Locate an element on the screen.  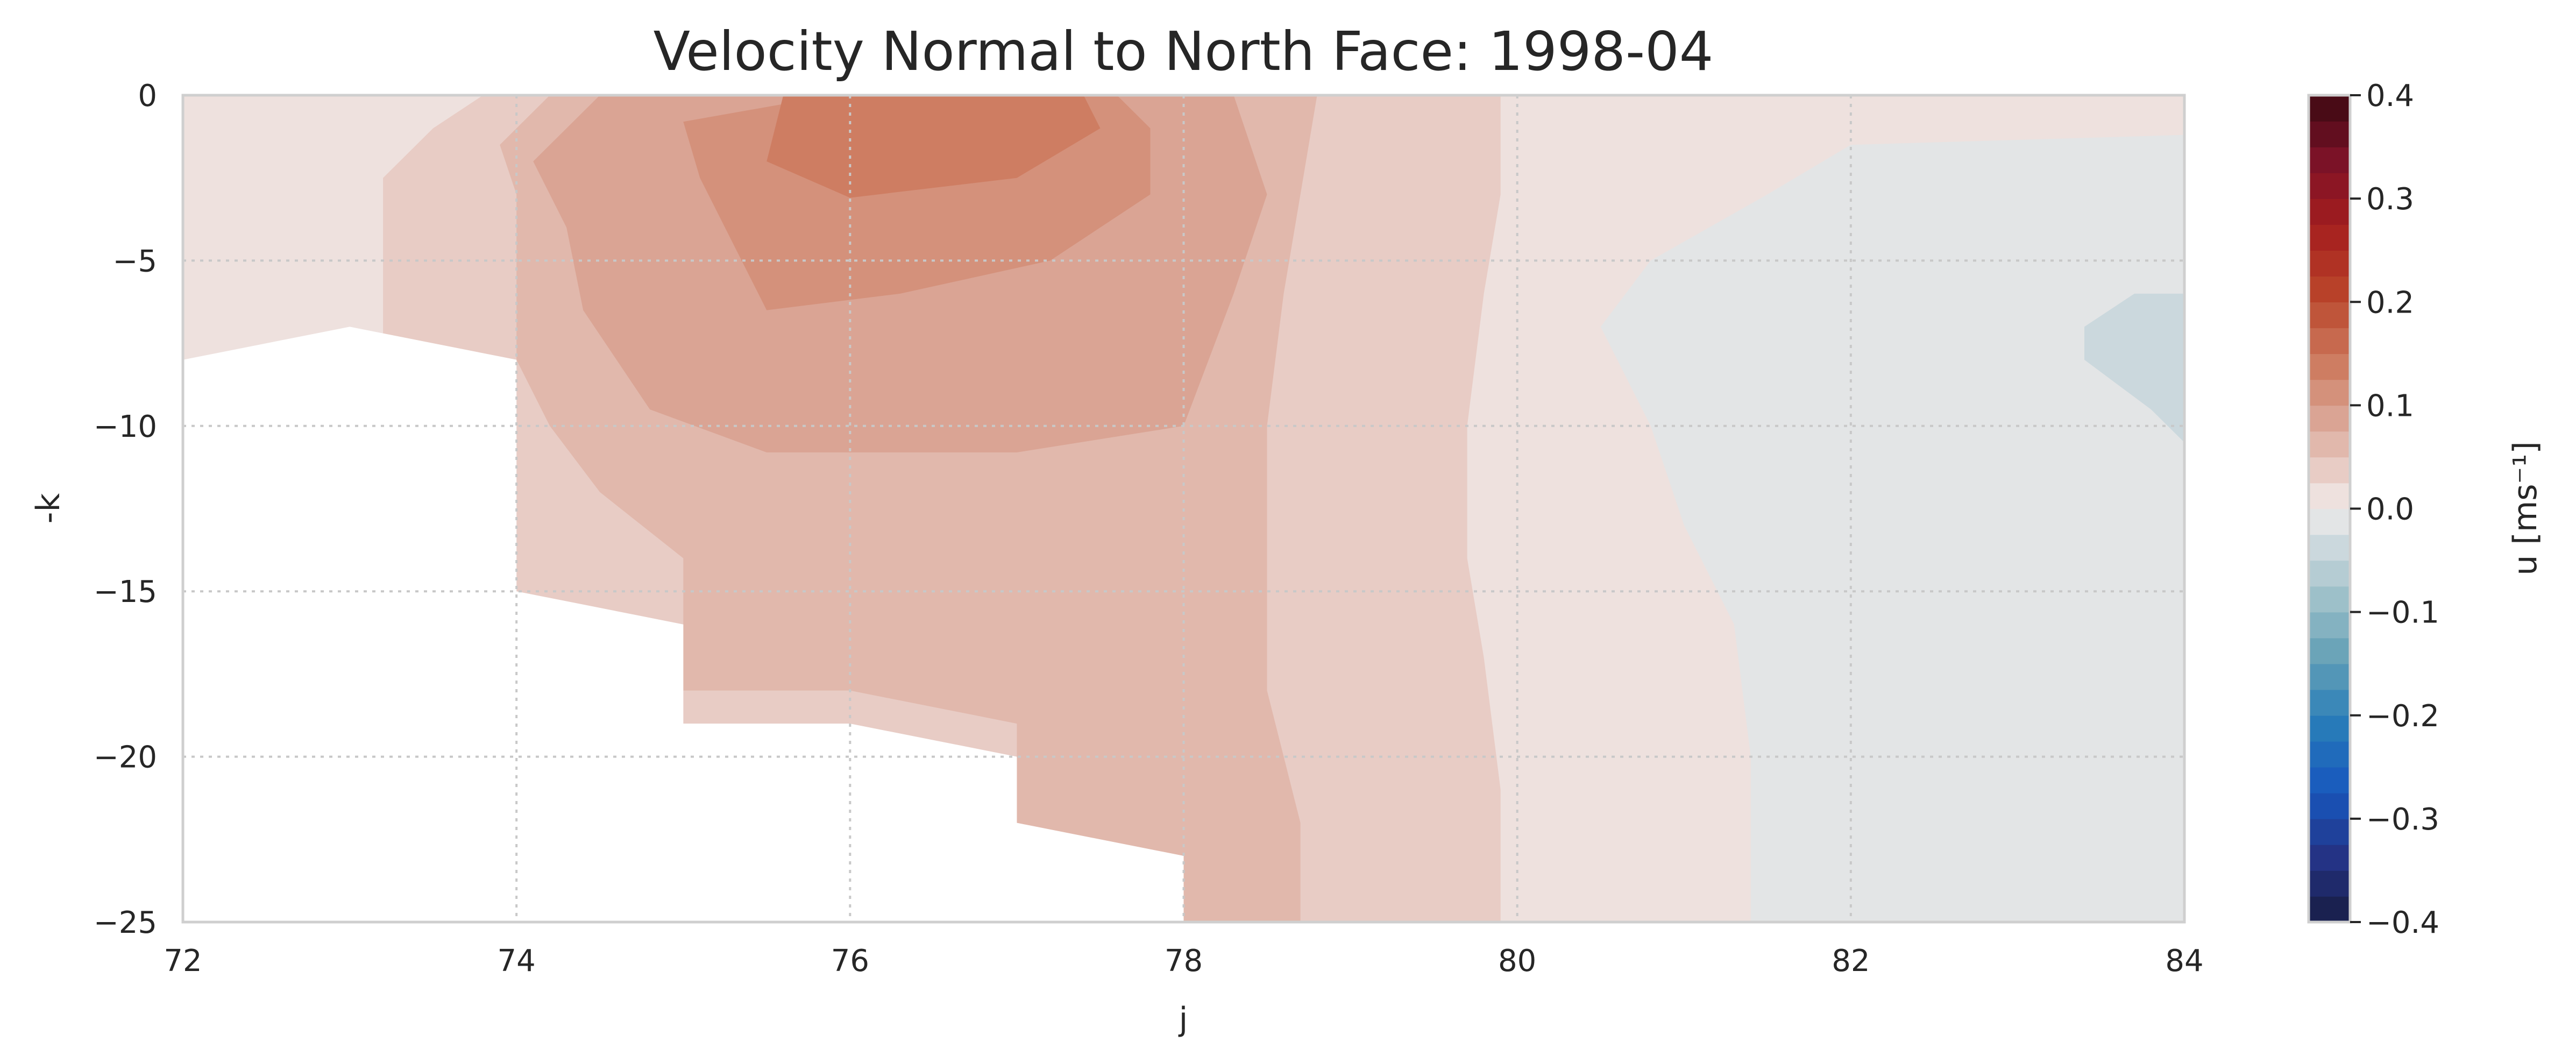
y-tick-label: −15 is located at coordinates (125, 592).